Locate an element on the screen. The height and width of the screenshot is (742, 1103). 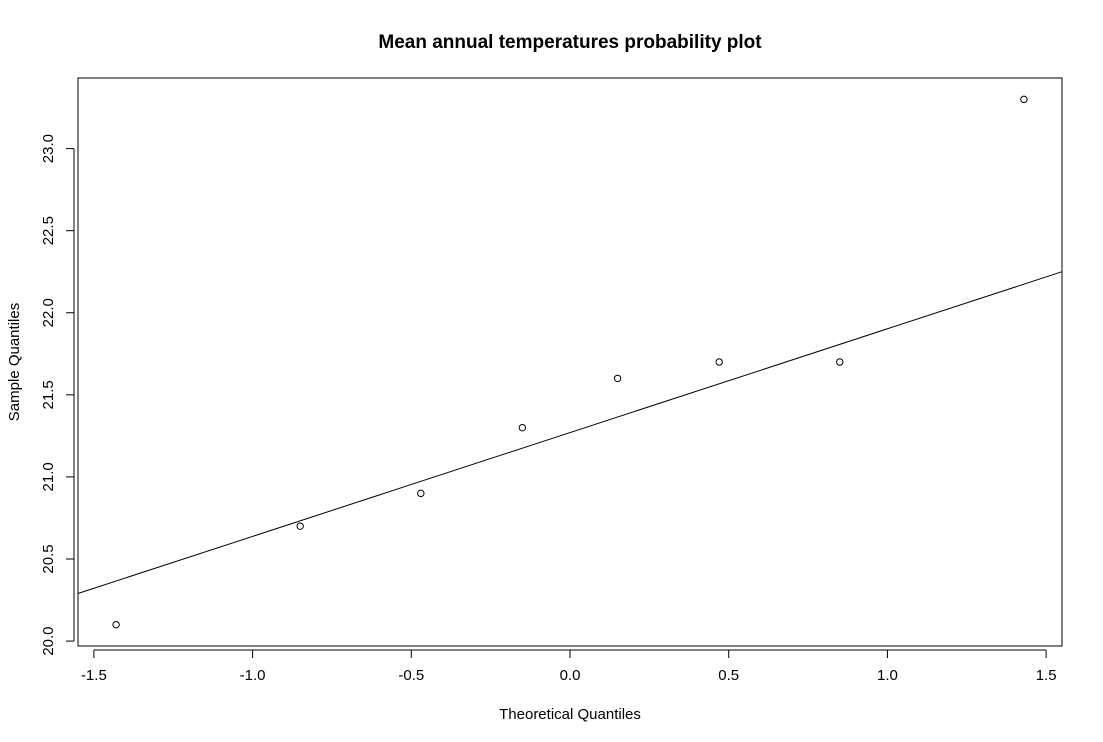
y-axis: 20.0 20.5 21.0 21.5 22.0 22.5 23.0 is located at coordinates (57, 395).